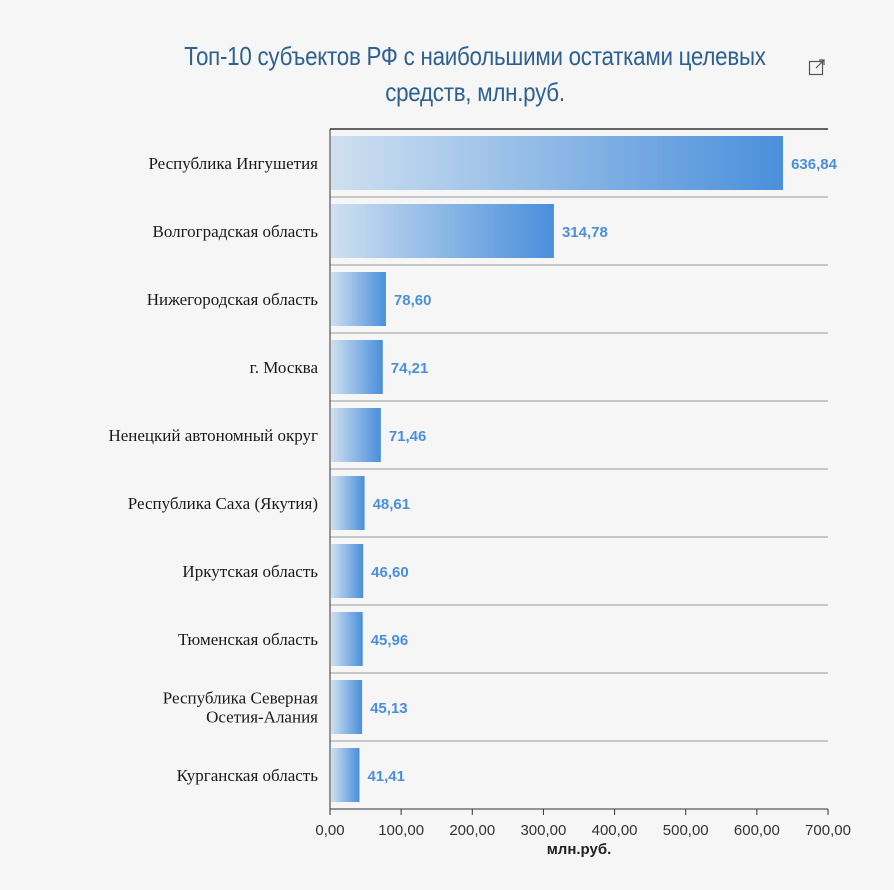  Describe the element at coordinates (413, 300) in the screenshot. I see `data-label: 78,60` at that location.